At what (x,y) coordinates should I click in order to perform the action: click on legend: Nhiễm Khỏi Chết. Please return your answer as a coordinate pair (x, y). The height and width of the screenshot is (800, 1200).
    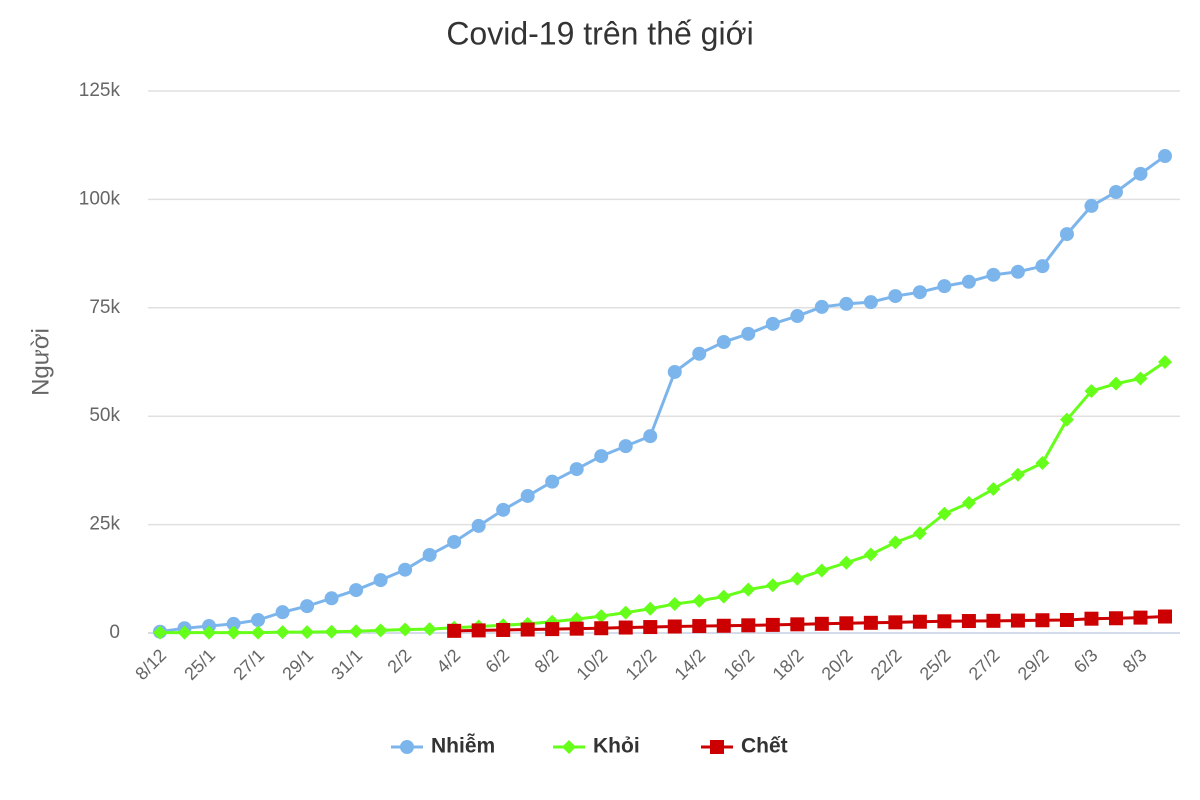
    Looking at the image, I should click on (589, 746).